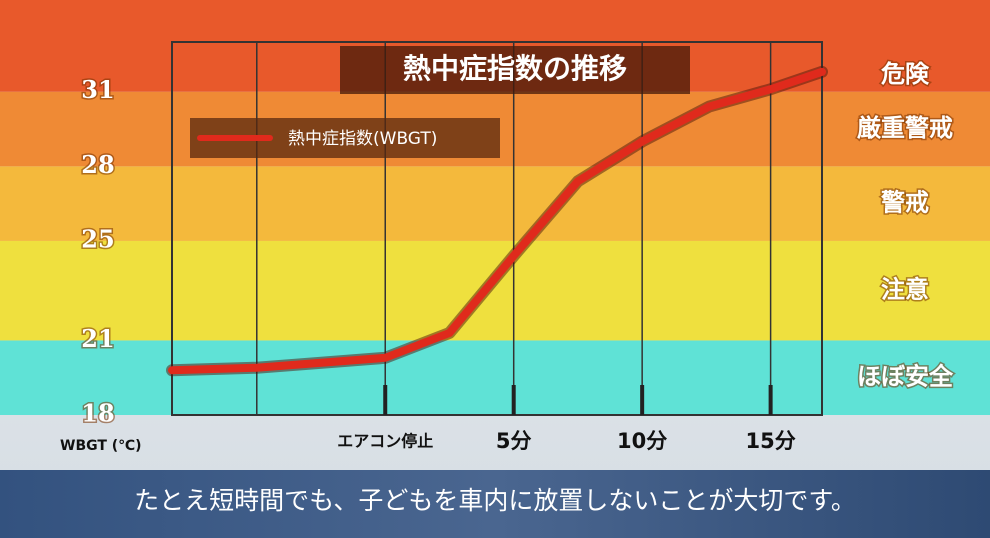  What do you see at coordinates (514, 441) in the screenshot?
I see `x-tick-label: 5分` at bounding box center [514, 441].